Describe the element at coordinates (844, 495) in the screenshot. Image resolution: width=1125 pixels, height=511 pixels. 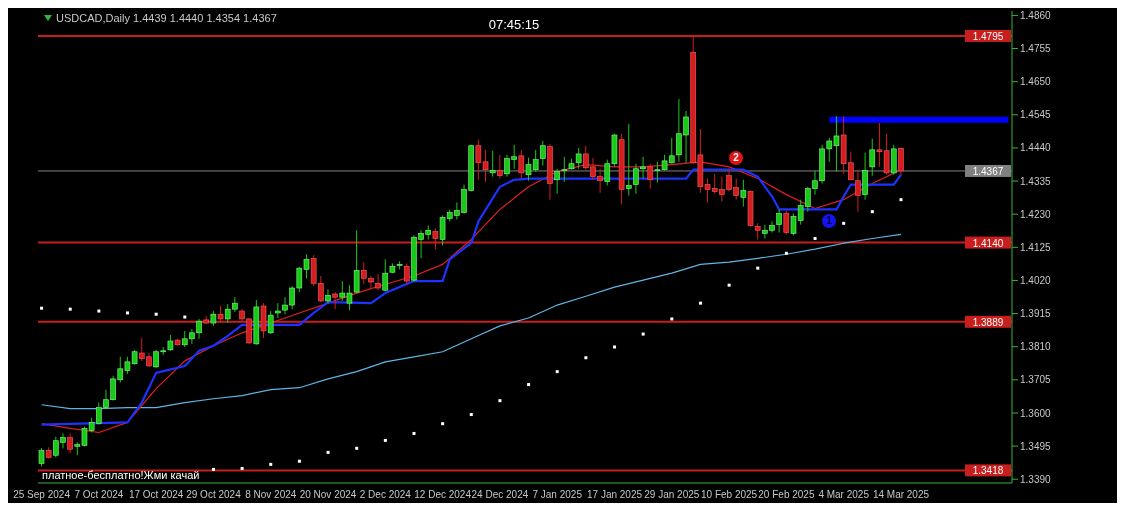
I see `x-tick-label: 4 Mar 2025` at that location.